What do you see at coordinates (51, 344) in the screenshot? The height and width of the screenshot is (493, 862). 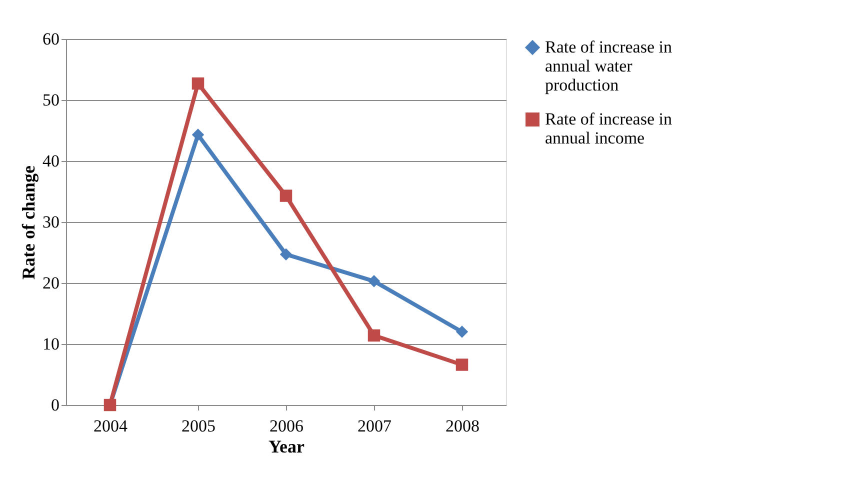 I see `y-tick-label: 10` at bounding box center [51, 344].